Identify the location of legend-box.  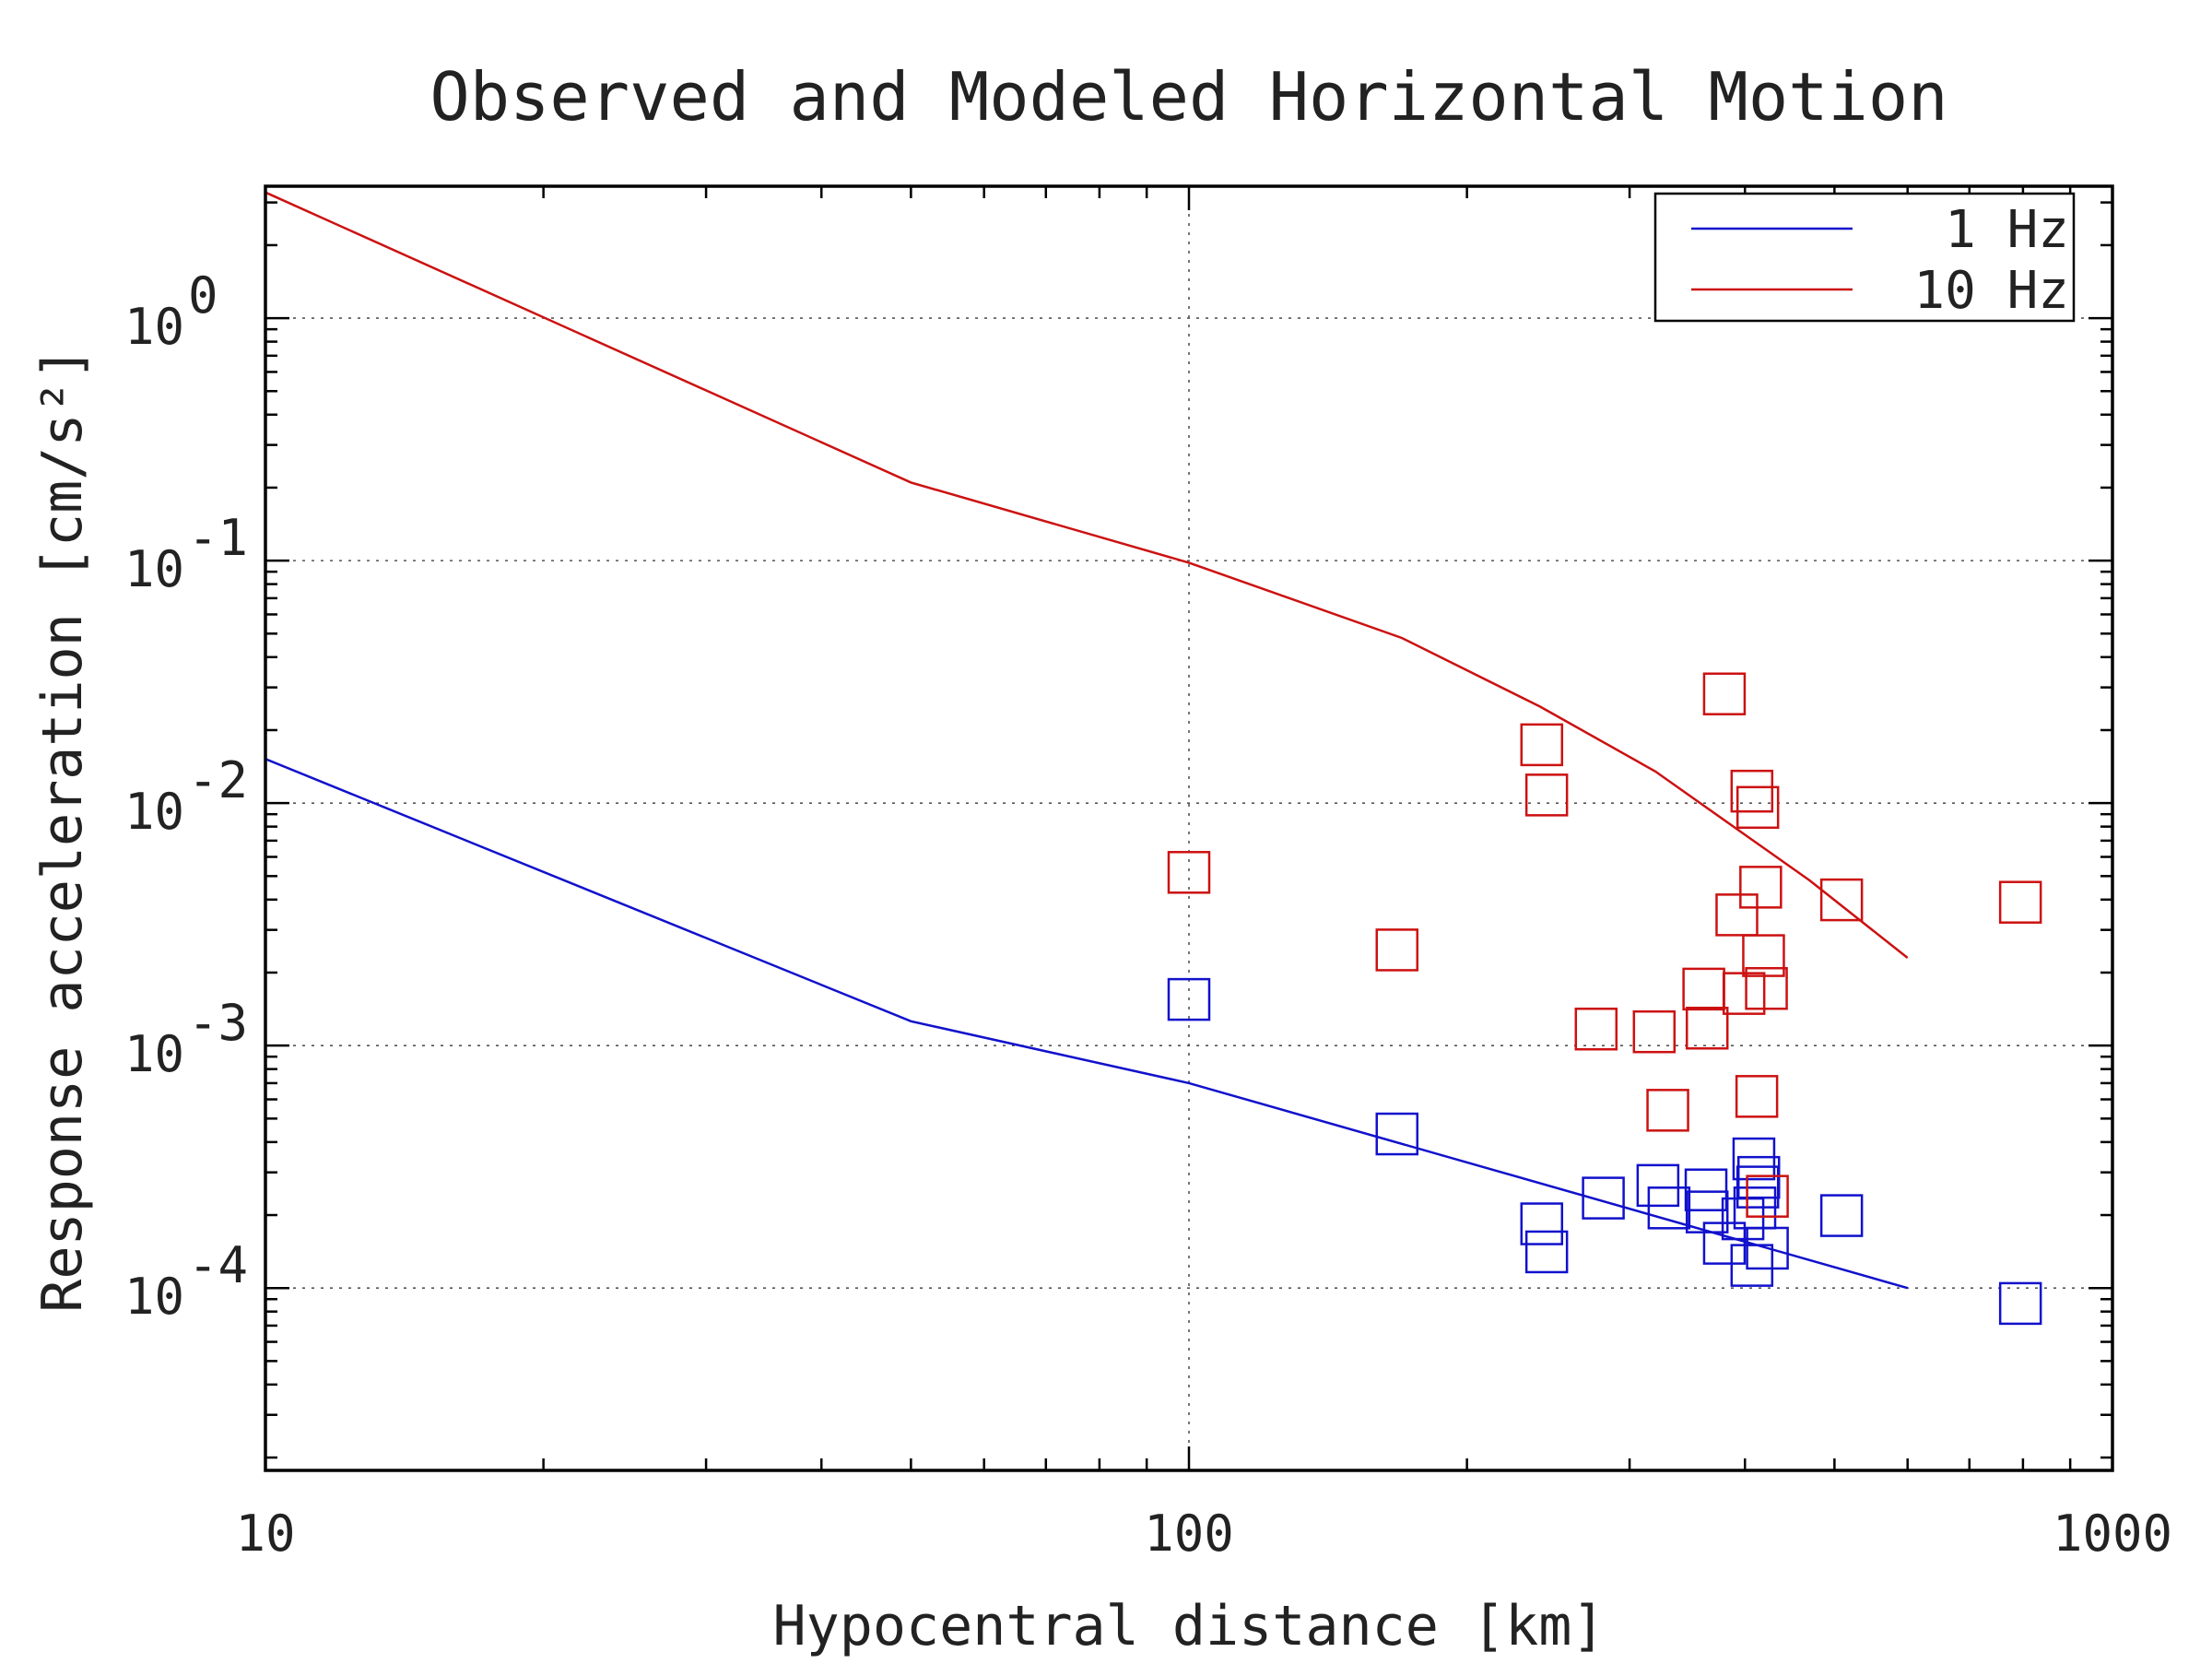
(1864, 257).